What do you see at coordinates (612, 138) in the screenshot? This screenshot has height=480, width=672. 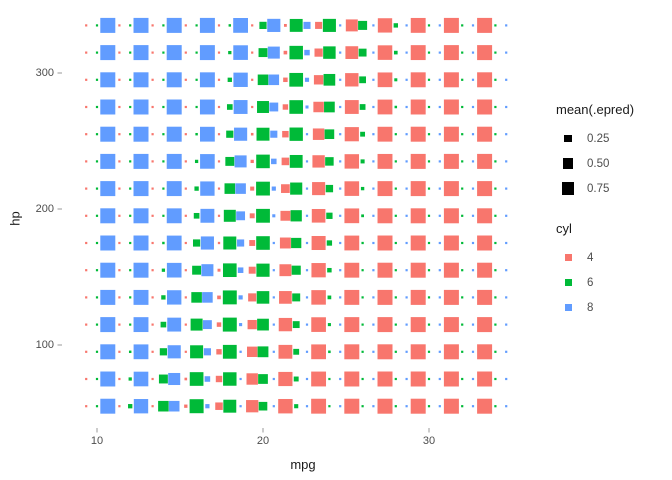 I see `size-legend-item: 0.25` at bounding box center [612, 138].